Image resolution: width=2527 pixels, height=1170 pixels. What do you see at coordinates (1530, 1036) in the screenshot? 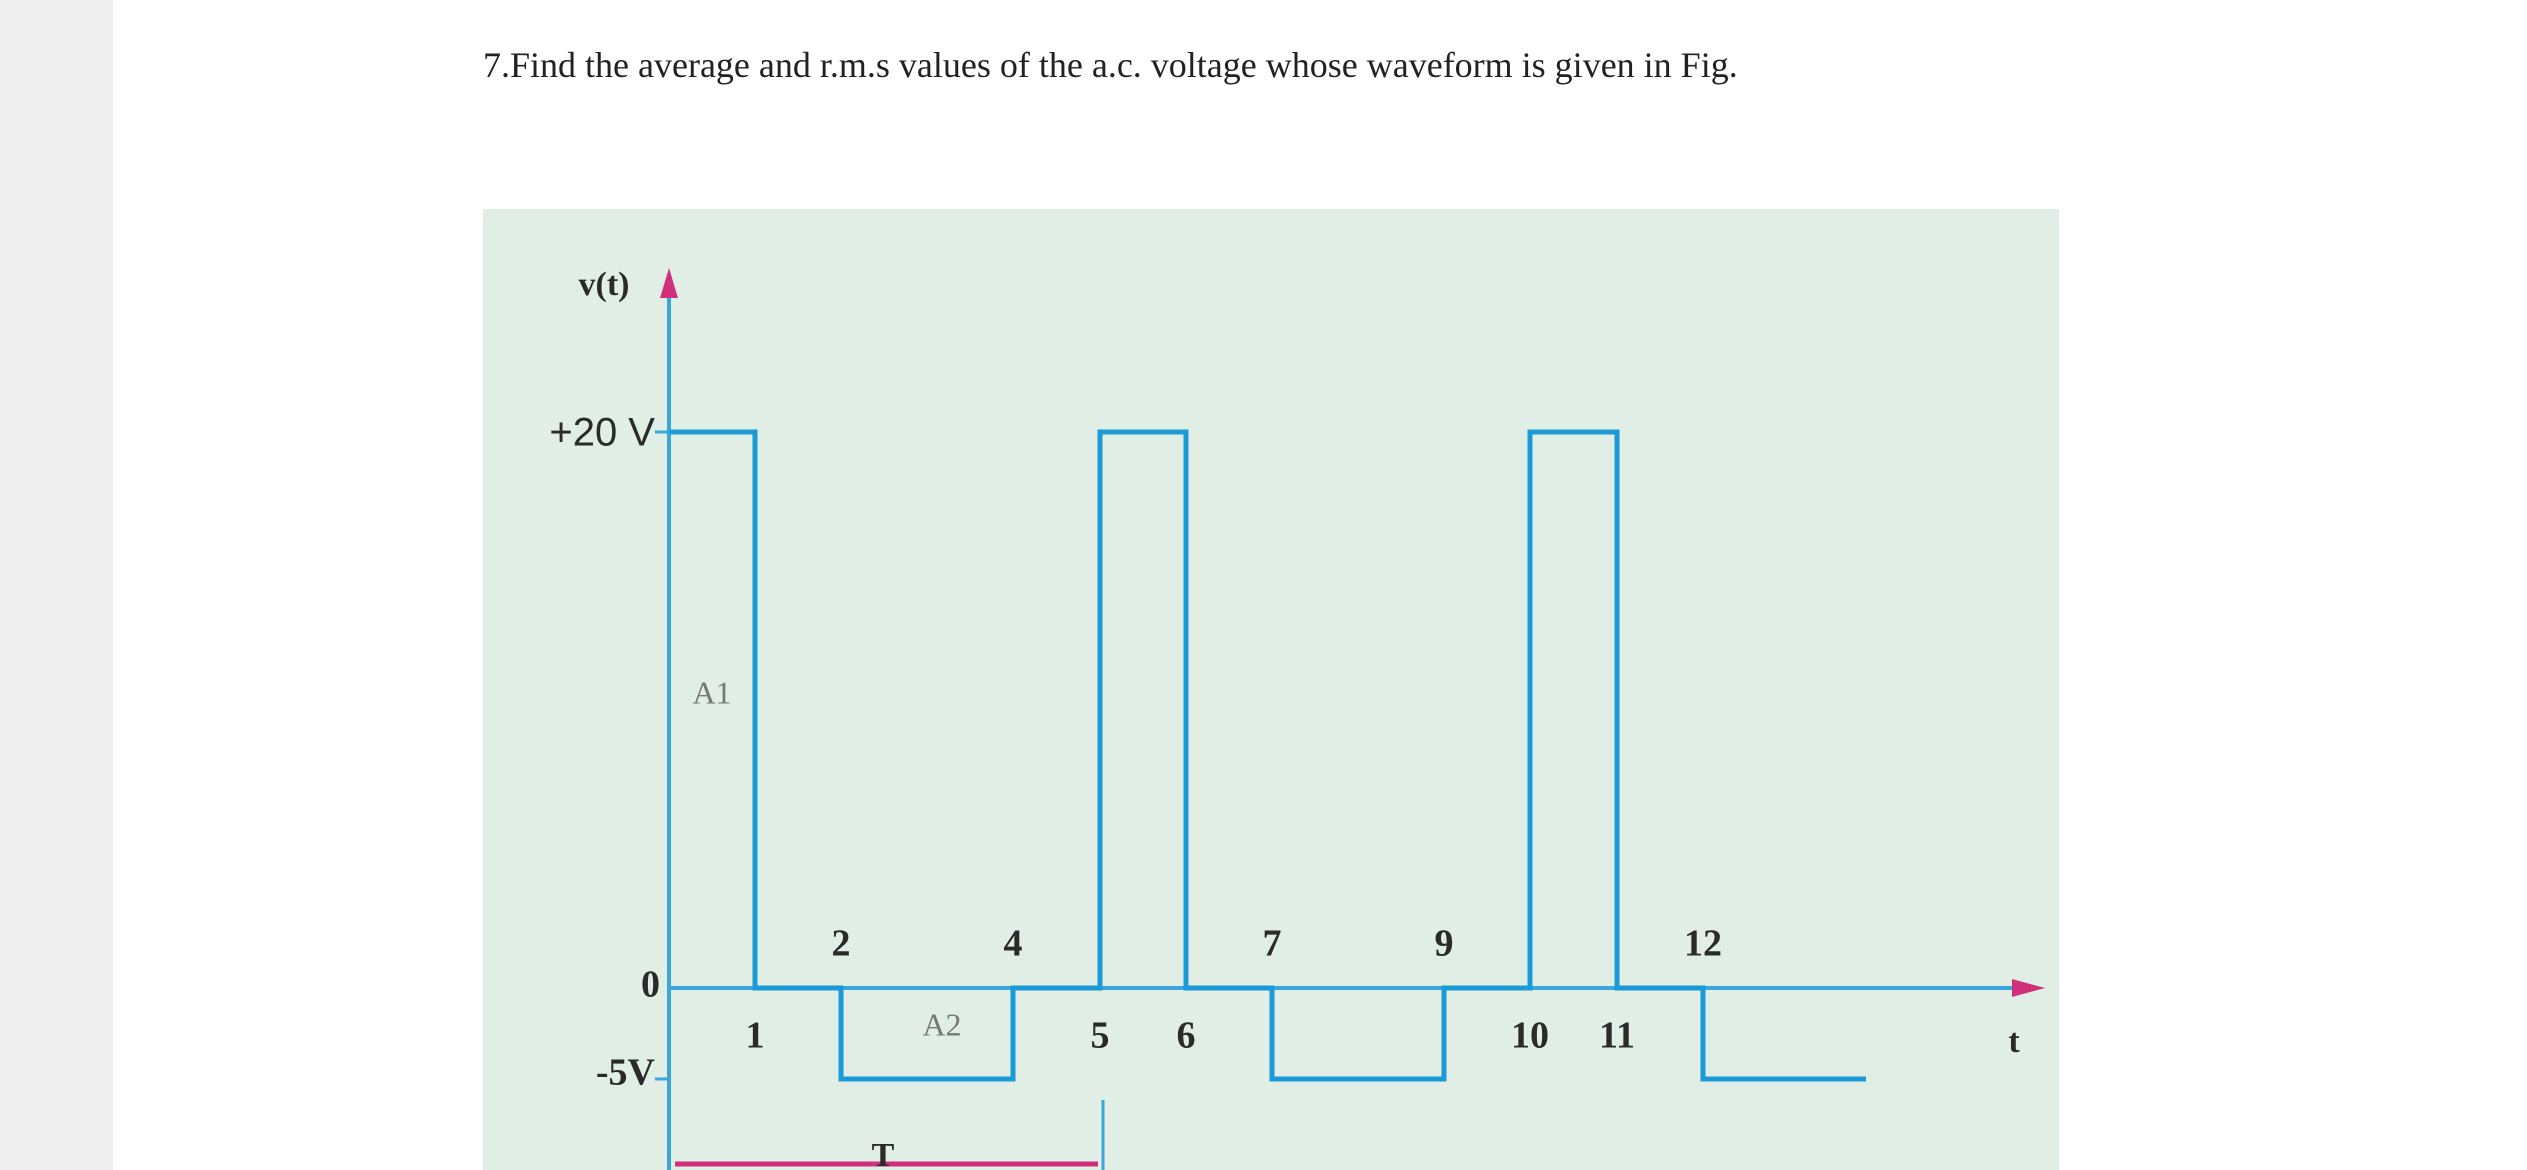
I see `time-label: 10` at bounding box center [1530, 1036].